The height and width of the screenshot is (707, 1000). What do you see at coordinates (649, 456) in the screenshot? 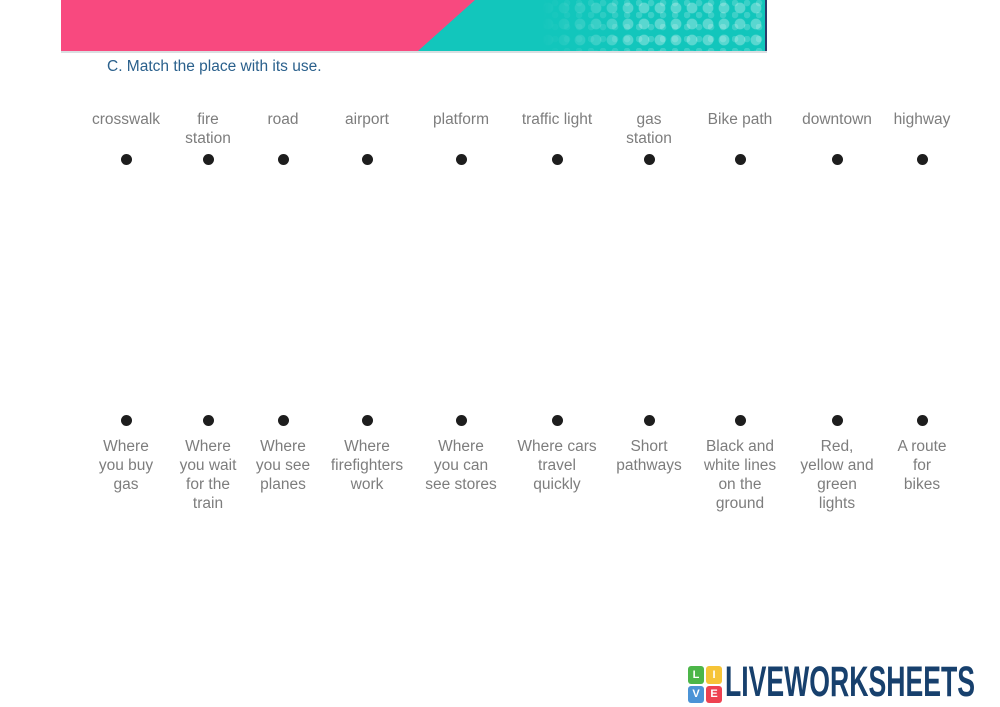
I see `use-label: Short pathways` at bounding box center [649, 456].